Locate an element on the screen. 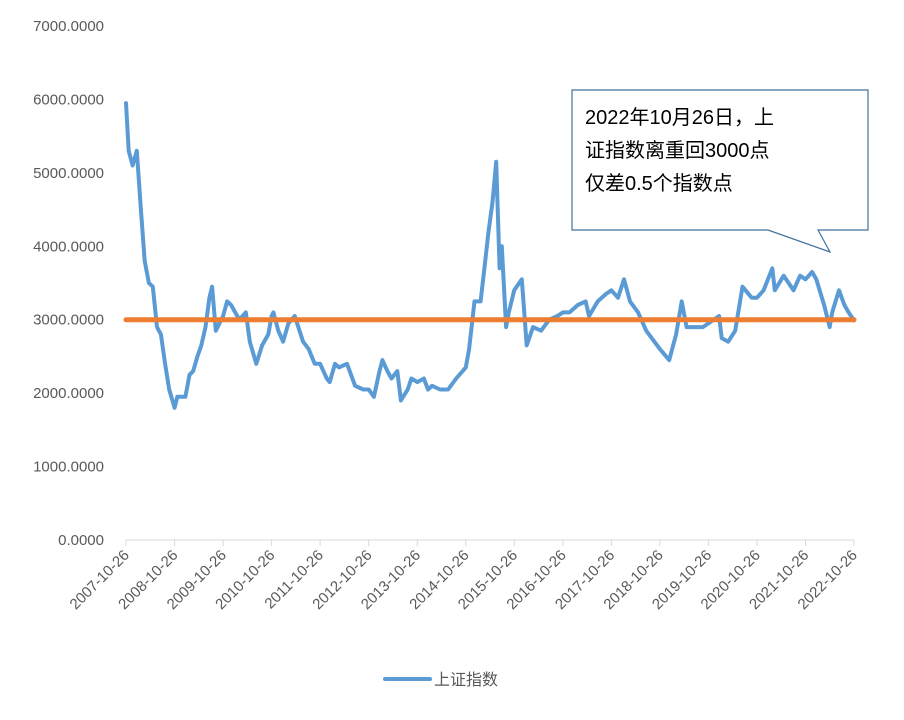 The height and width of the screenshot is (720, 904). y-tick-label: 5000.0000 is located at coordinates (68, 173).